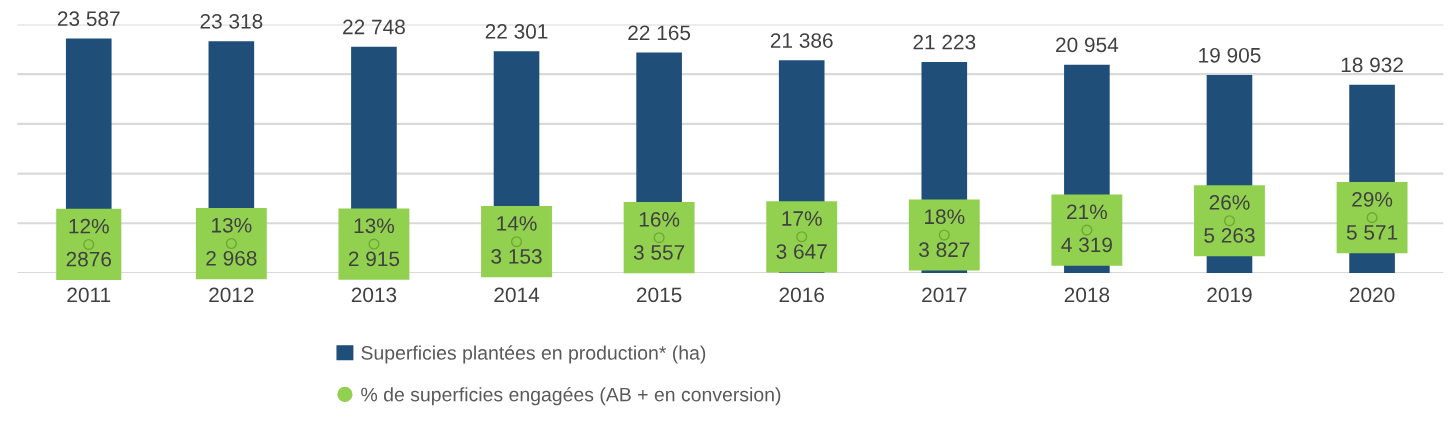  I want to click on data-label: 17% 3 647, so click(801, 235).